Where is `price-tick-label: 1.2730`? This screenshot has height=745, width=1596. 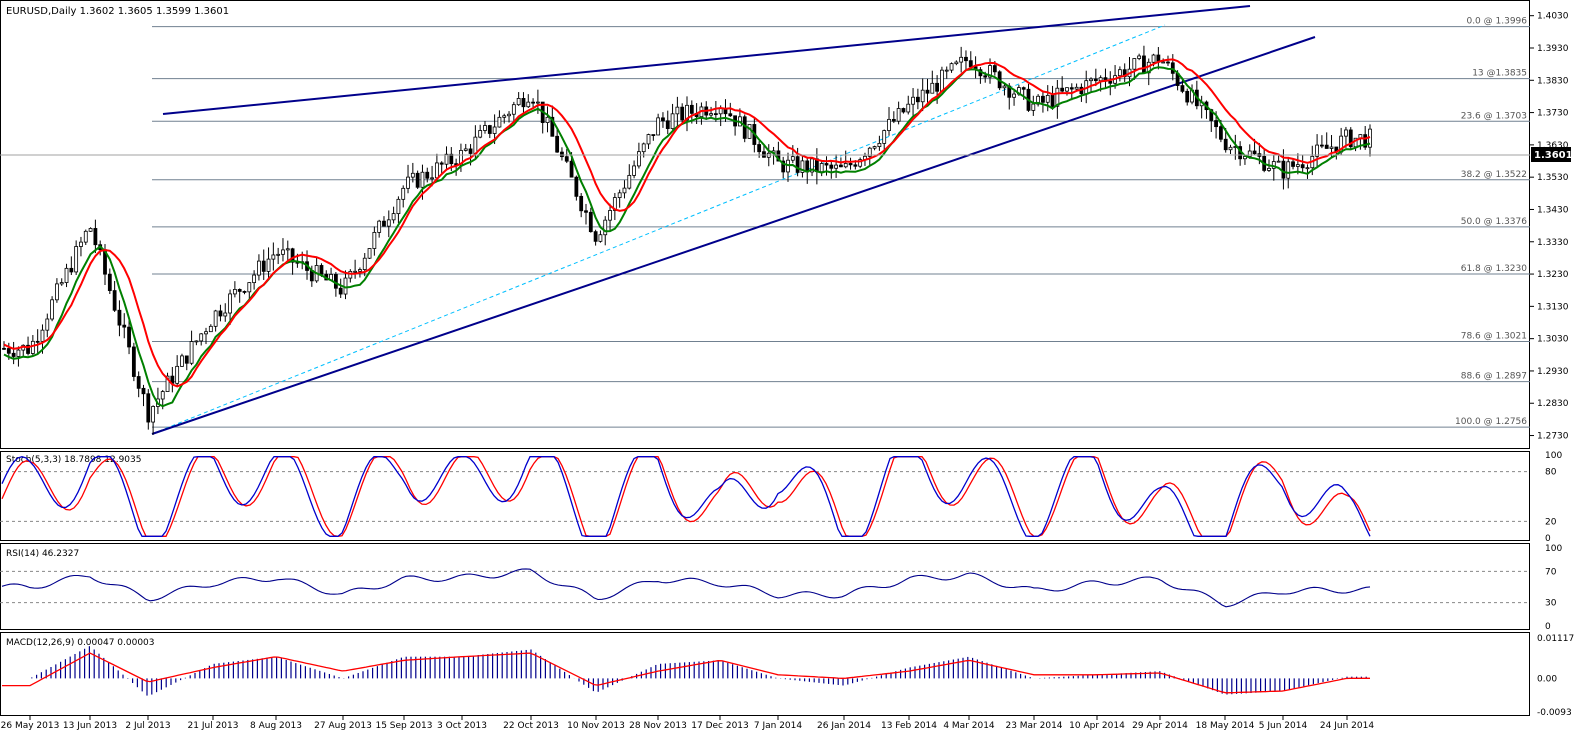 price-tick-label: 1.2730 is located at coordinates (1553, 437).